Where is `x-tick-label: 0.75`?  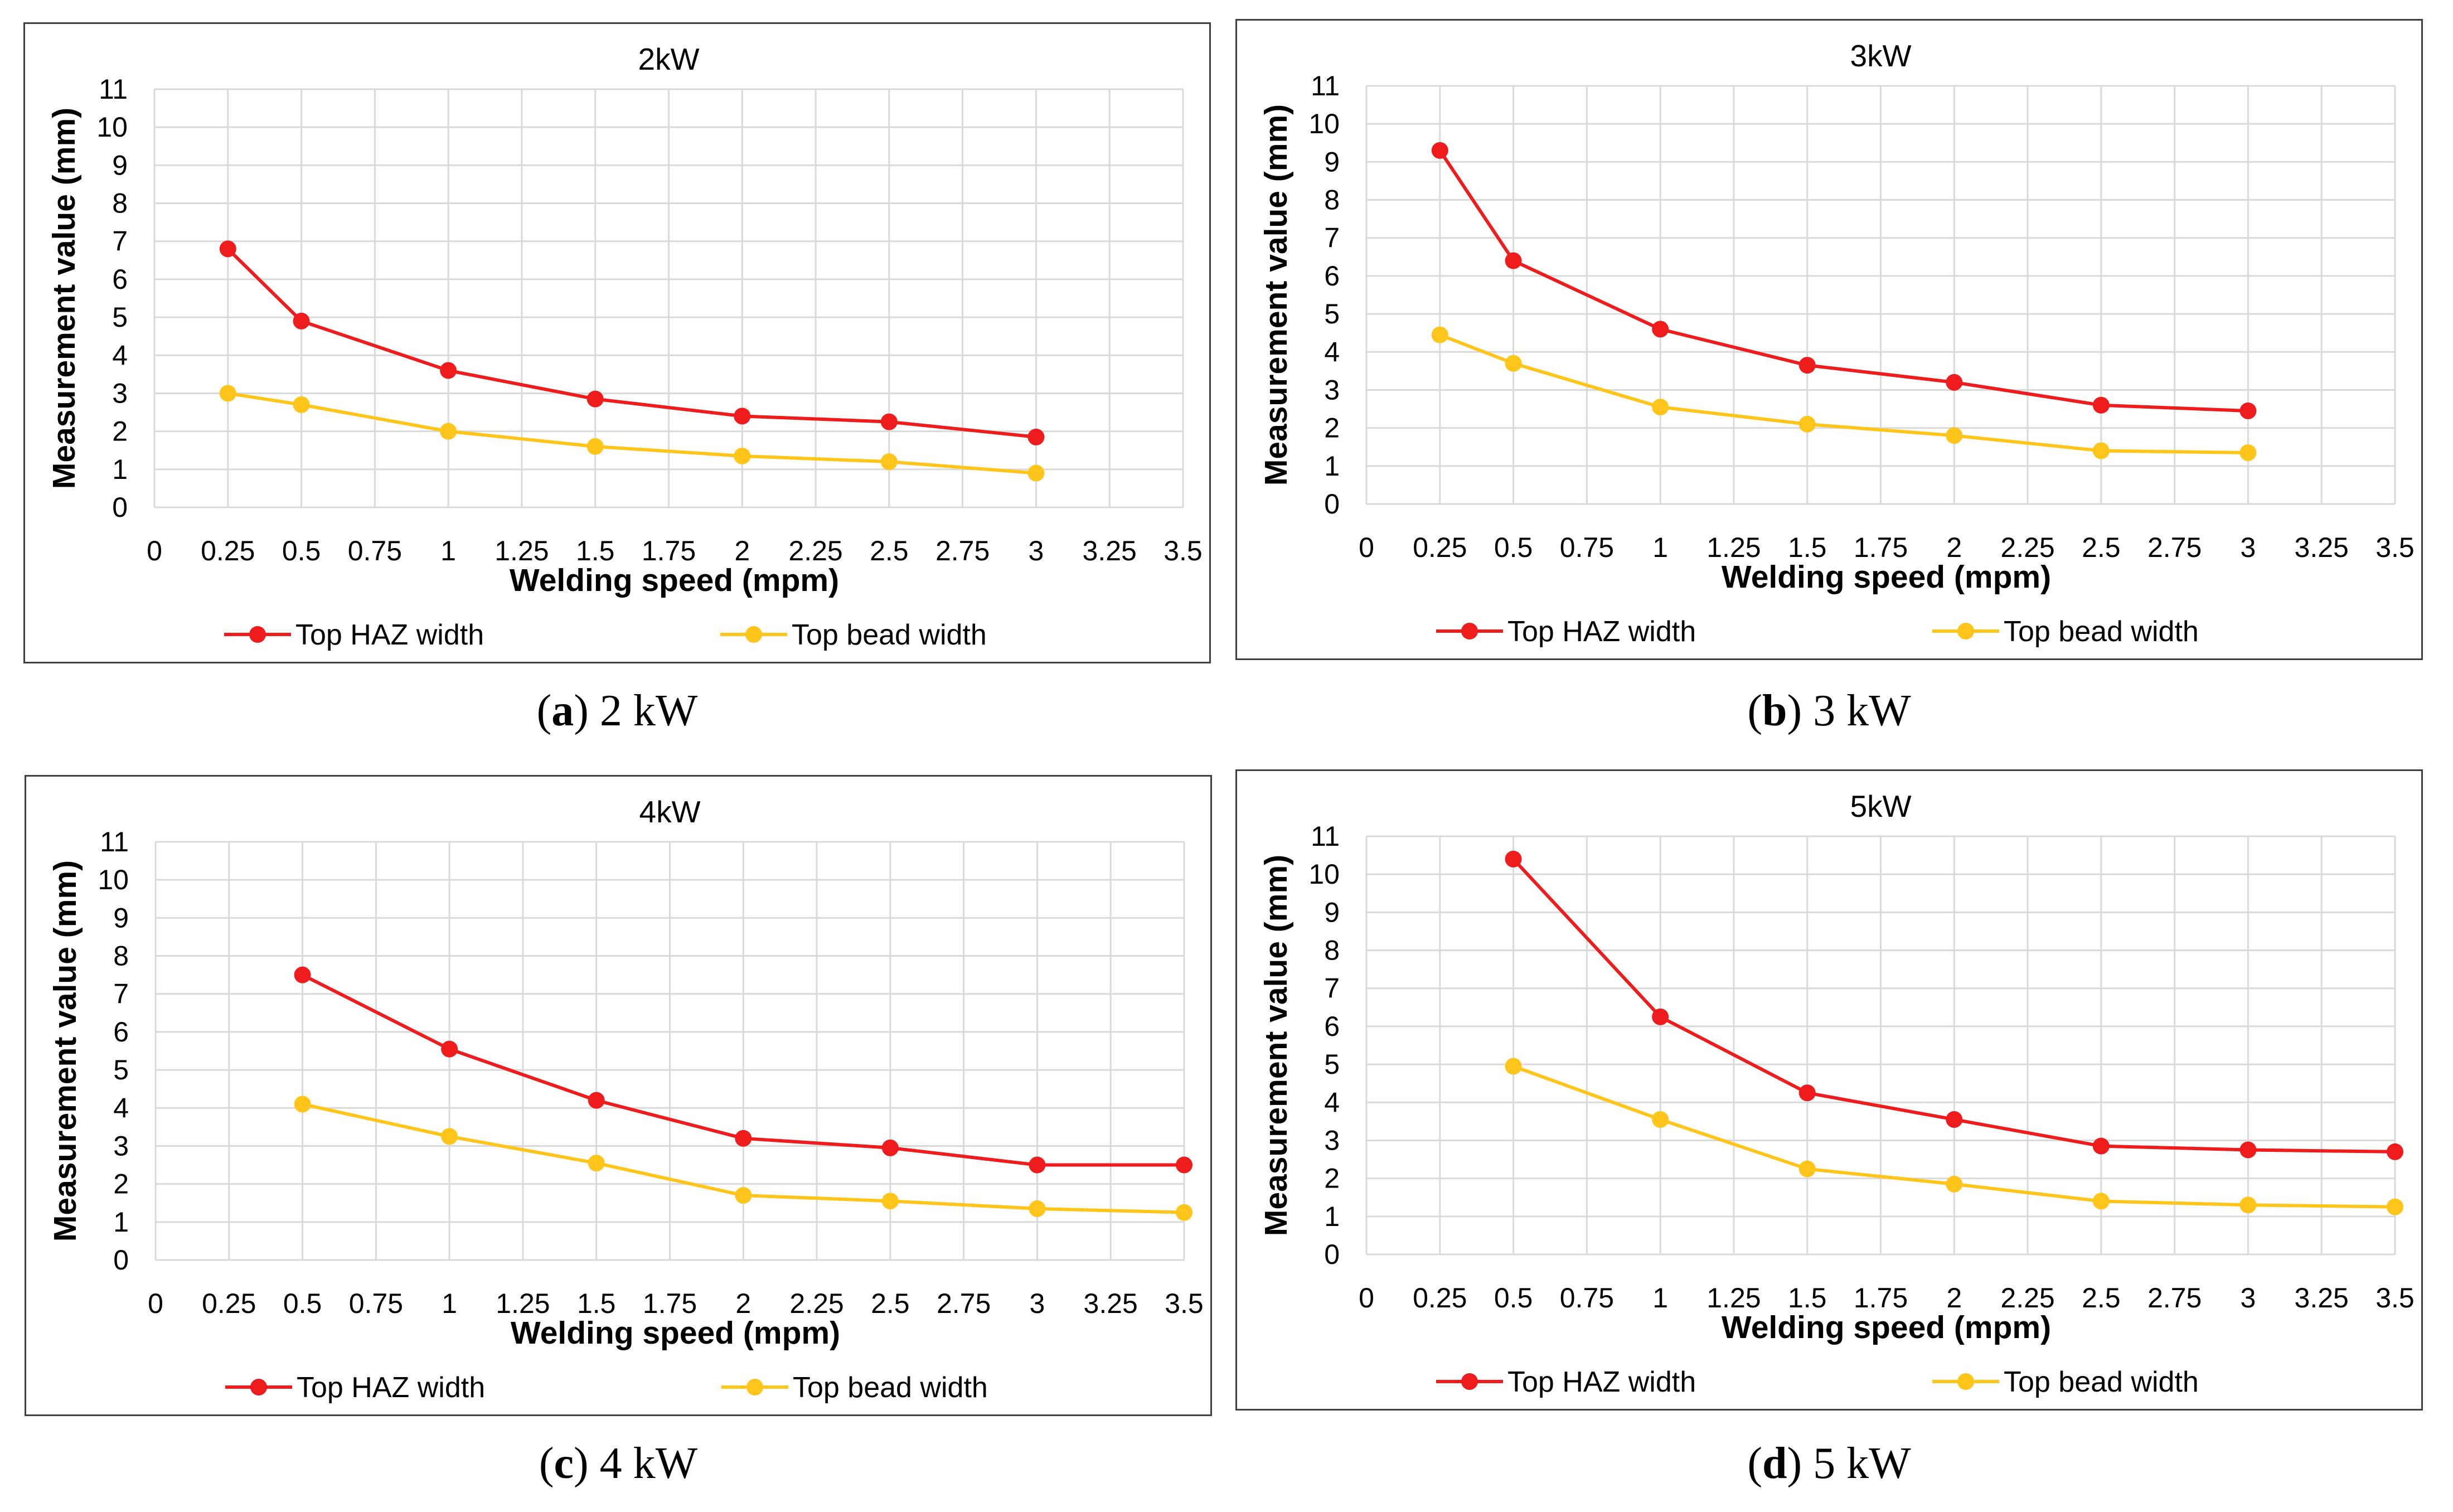
x-tick-label: 0.75 is located at coordinates (1587, 547).